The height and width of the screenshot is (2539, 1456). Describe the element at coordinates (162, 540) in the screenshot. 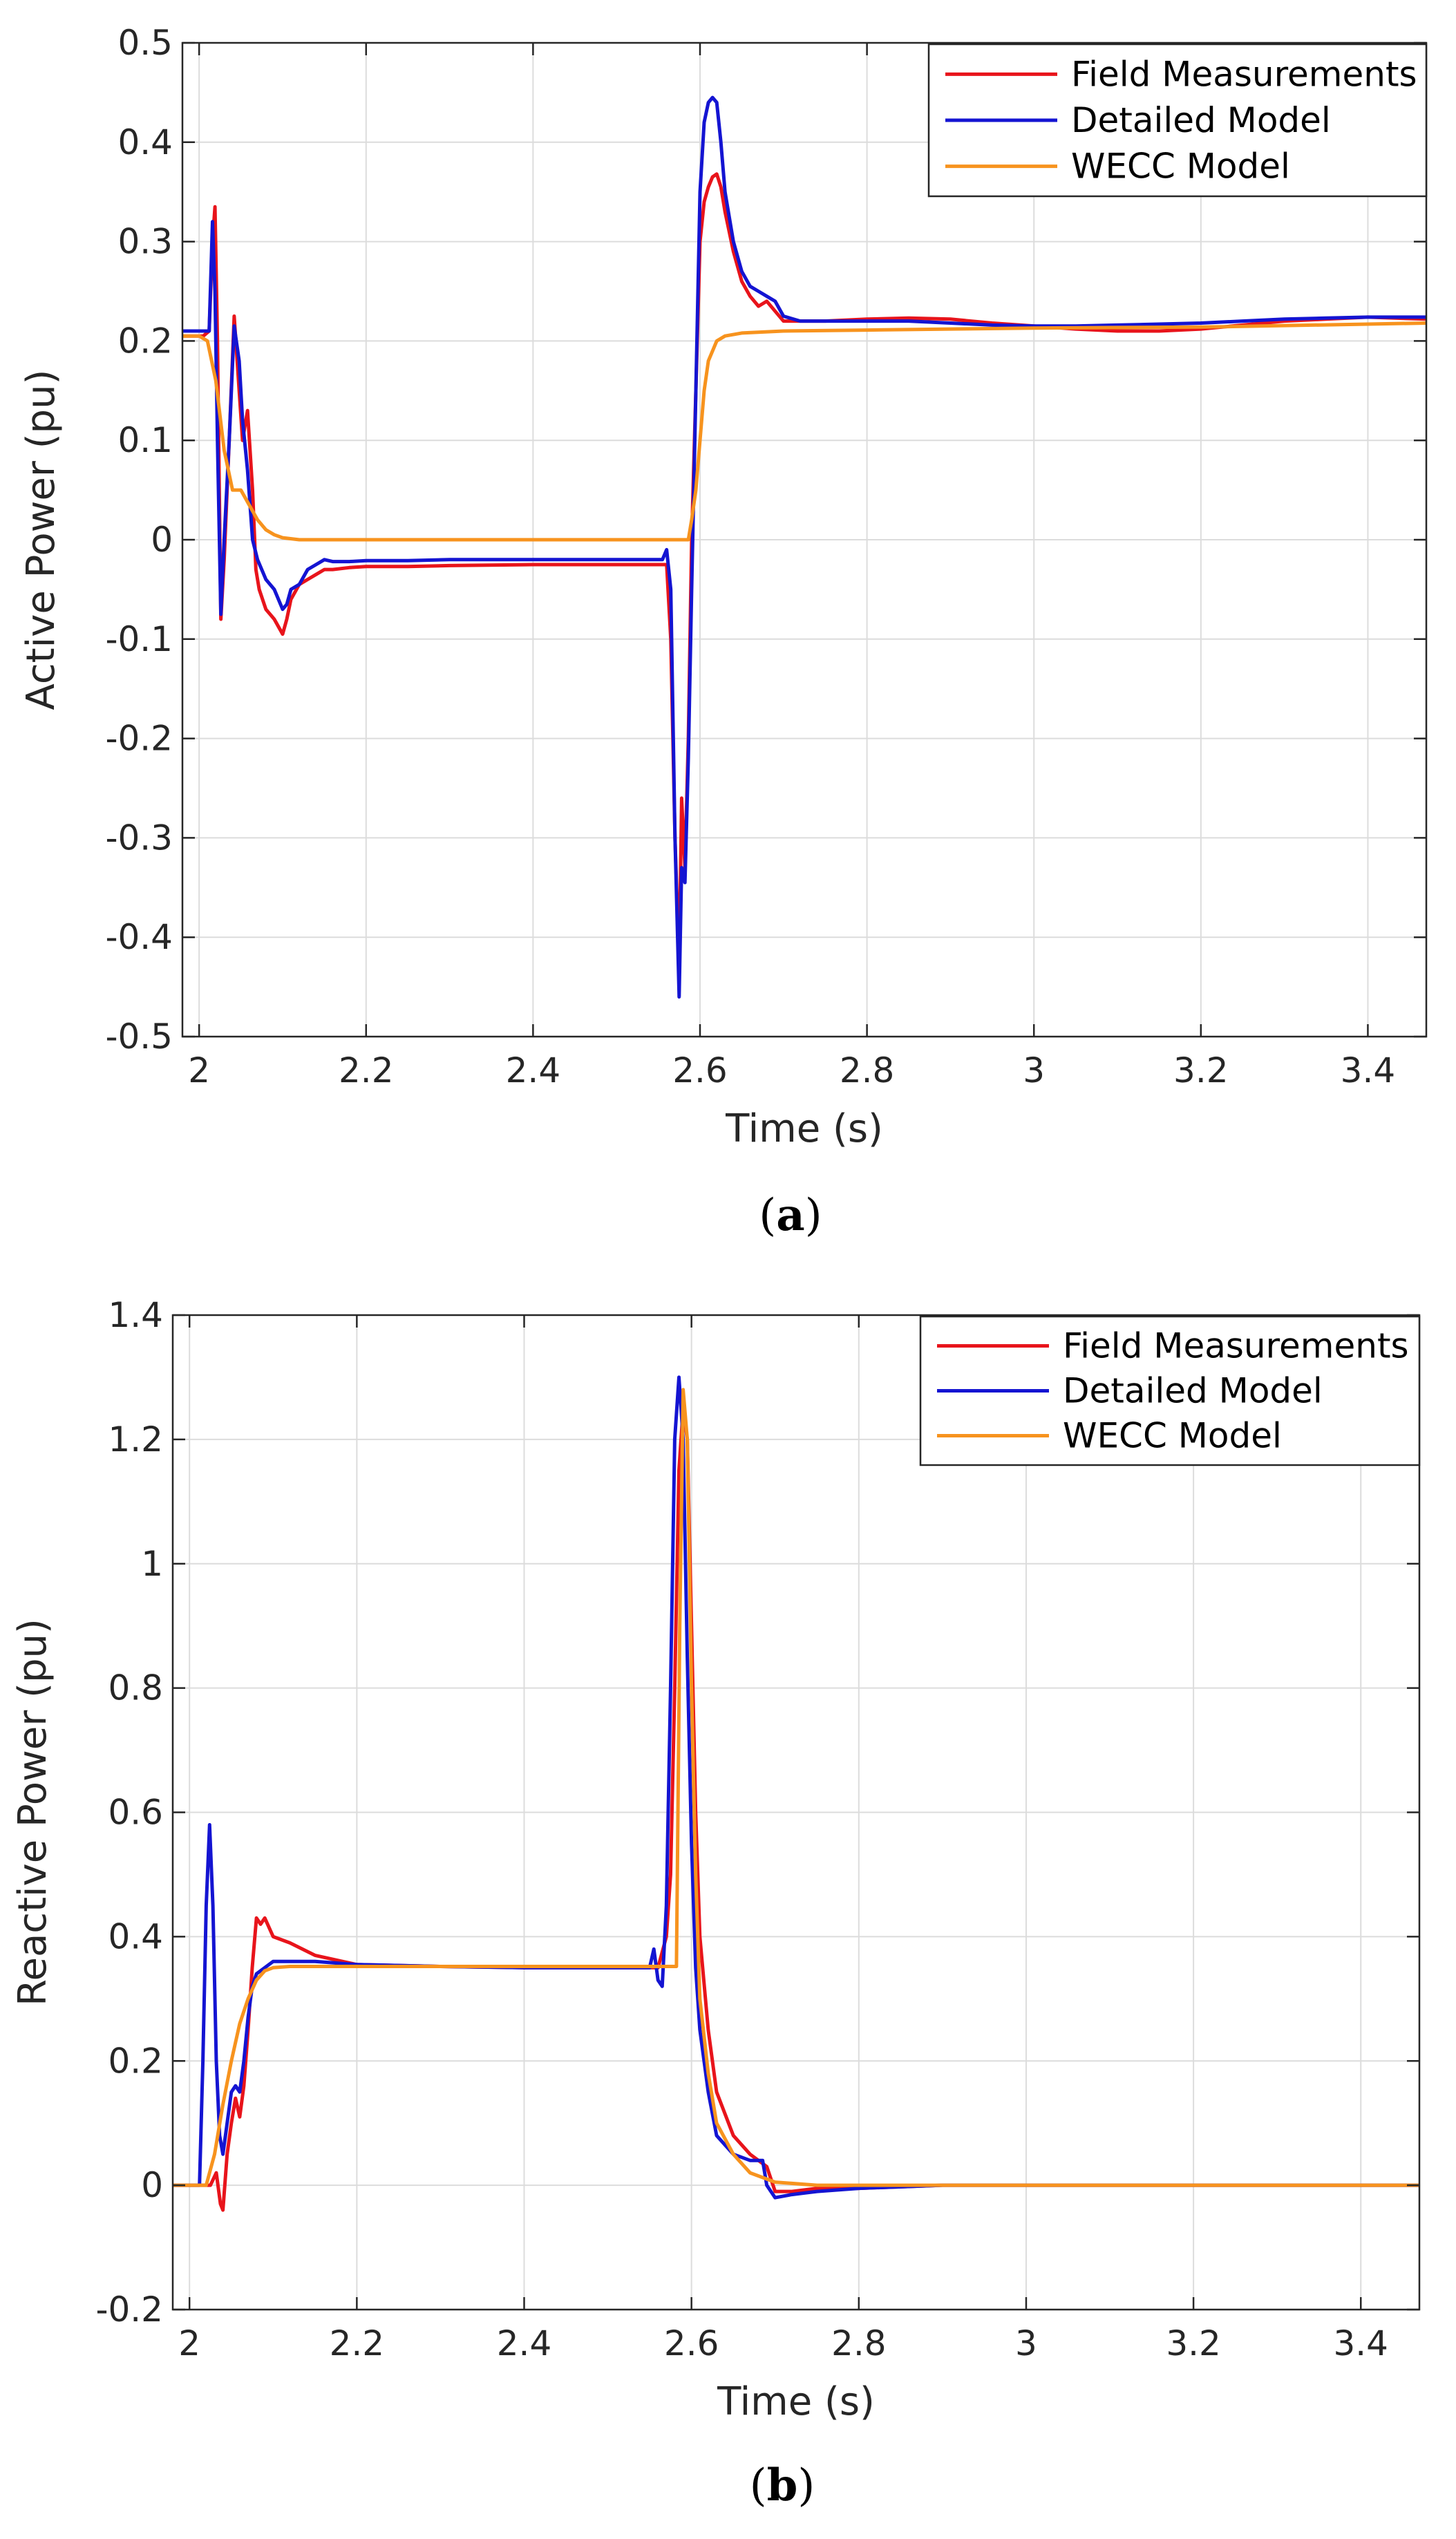

I see `y-tick-label-a-5: 0` at that location.